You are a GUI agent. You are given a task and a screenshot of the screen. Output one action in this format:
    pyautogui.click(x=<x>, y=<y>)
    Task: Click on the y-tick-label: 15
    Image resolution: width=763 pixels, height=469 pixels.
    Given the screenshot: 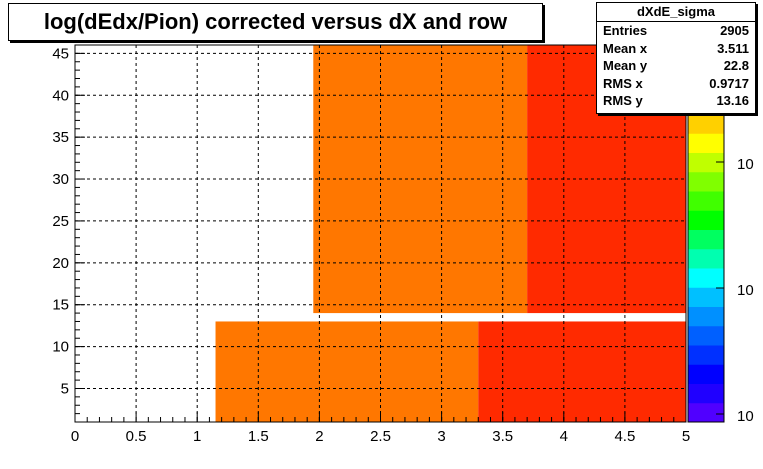 What is the action you would take?
    pyautogui.click(x=60, y=305)
    